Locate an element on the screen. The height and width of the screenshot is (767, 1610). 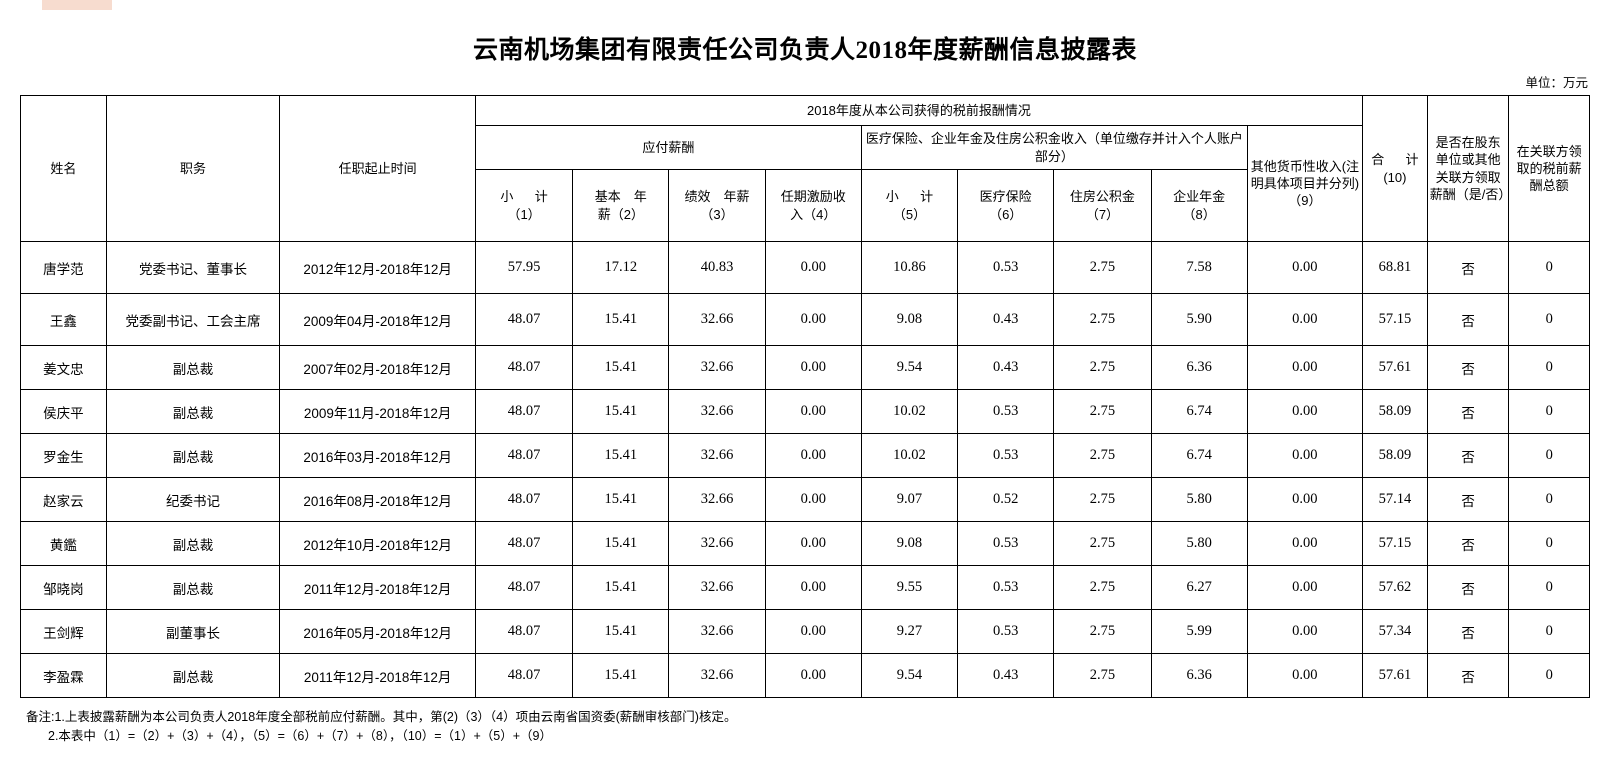
header-col8-annuity: 企业年金 （8） is located at coordinates (1199, 205).